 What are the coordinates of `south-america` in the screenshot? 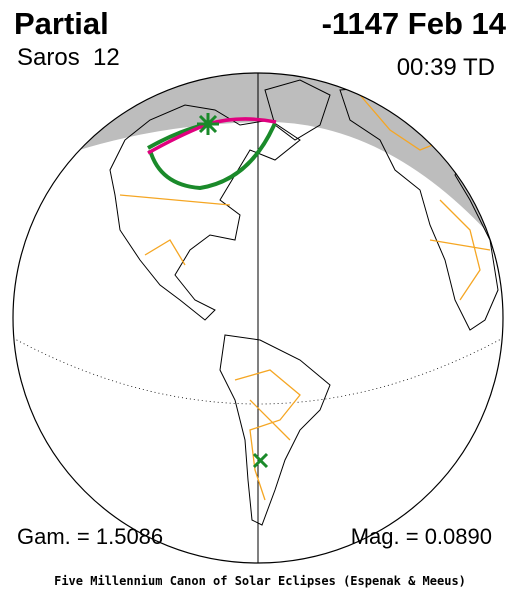 It's located at (275, 430).